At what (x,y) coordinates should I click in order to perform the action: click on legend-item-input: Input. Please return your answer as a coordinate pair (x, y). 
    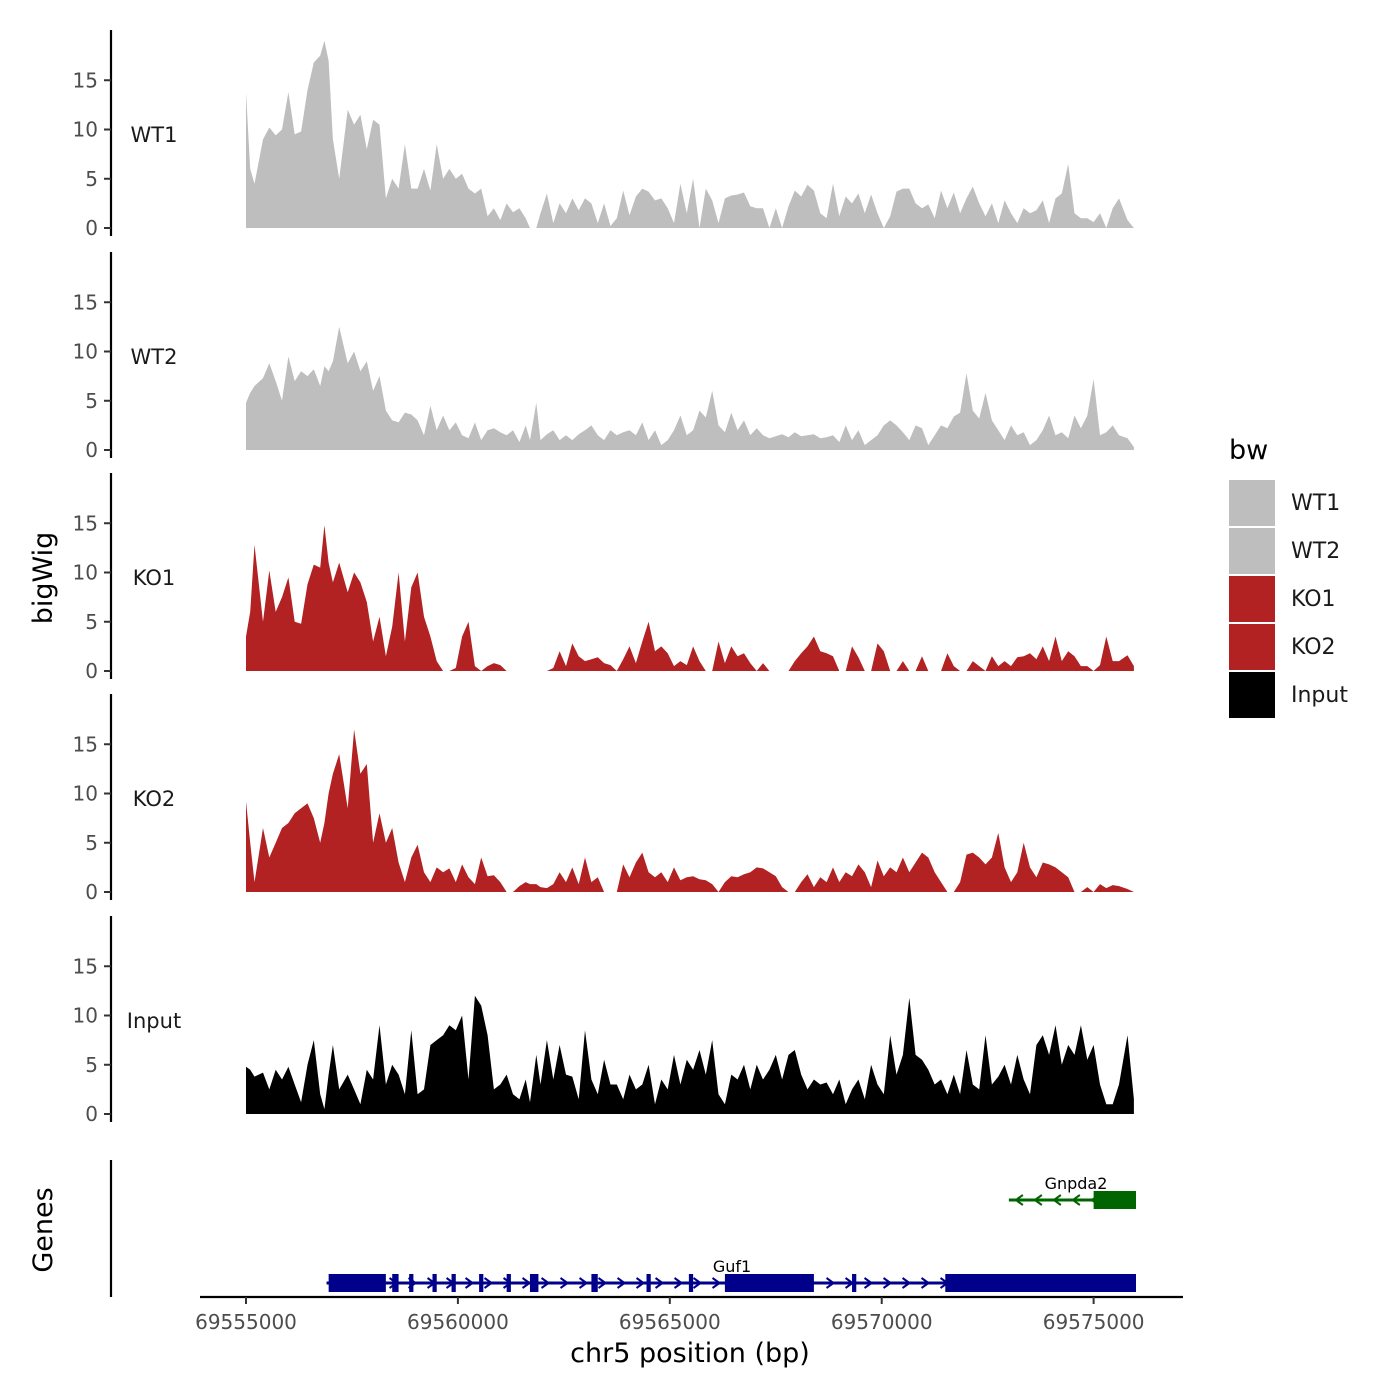
    Looking at the image, I should click on (1288, 695).